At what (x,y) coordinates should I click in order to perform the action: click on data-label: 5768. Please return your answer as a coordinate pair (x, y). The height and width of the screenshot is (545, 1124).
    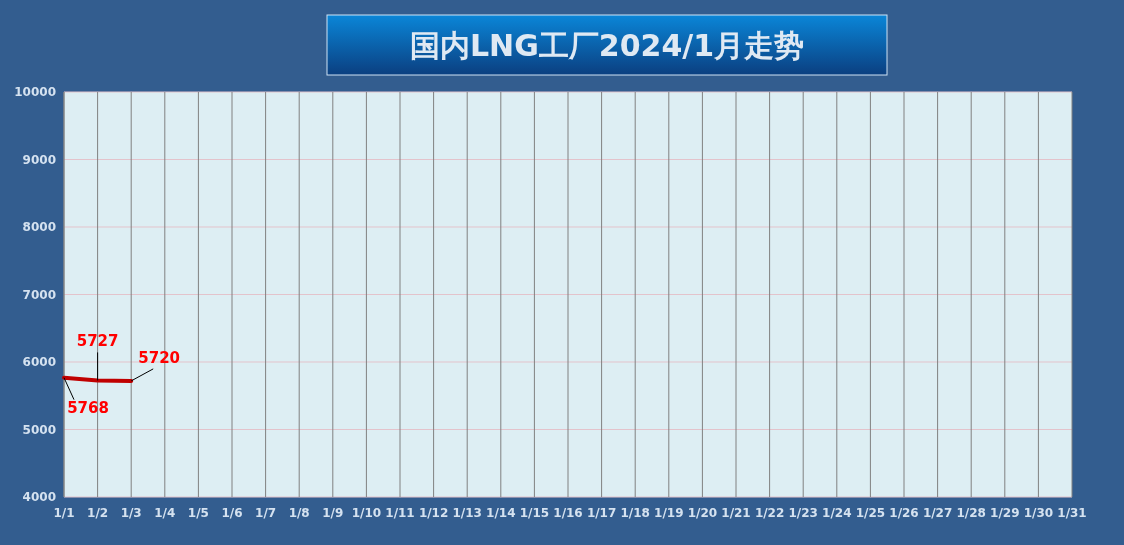
    Looking at the image, I should click on (88, 407).